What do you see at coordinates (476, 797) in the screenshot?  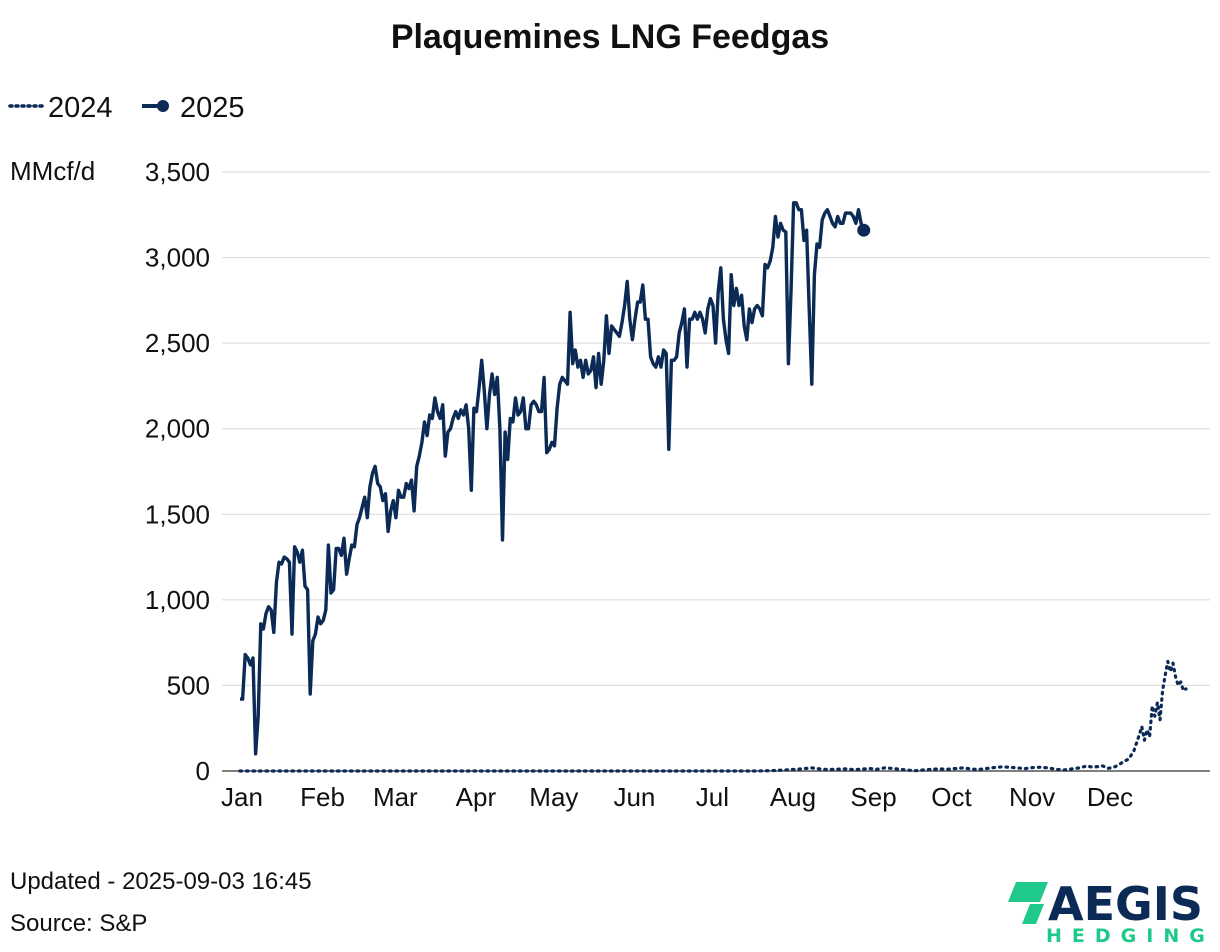 I see `x-tick-label: Apr` at bounding box center [476, 797].